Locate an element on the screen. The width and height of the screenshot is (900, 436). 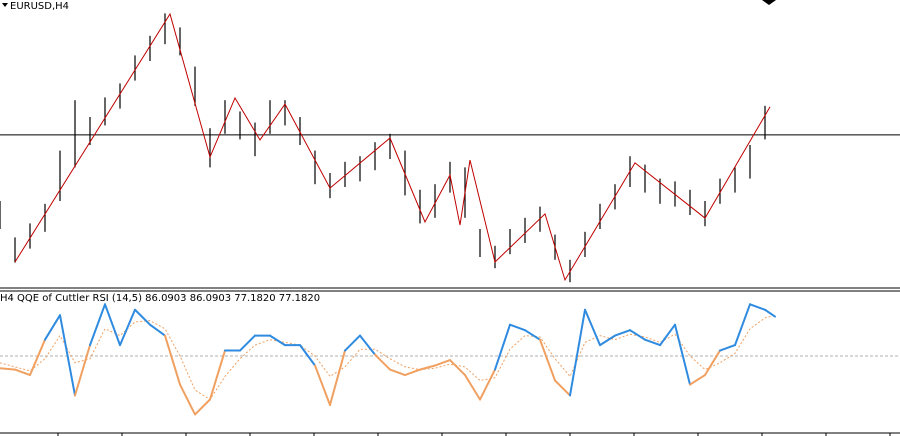
menu-icon is located at coordinates (5, 5).